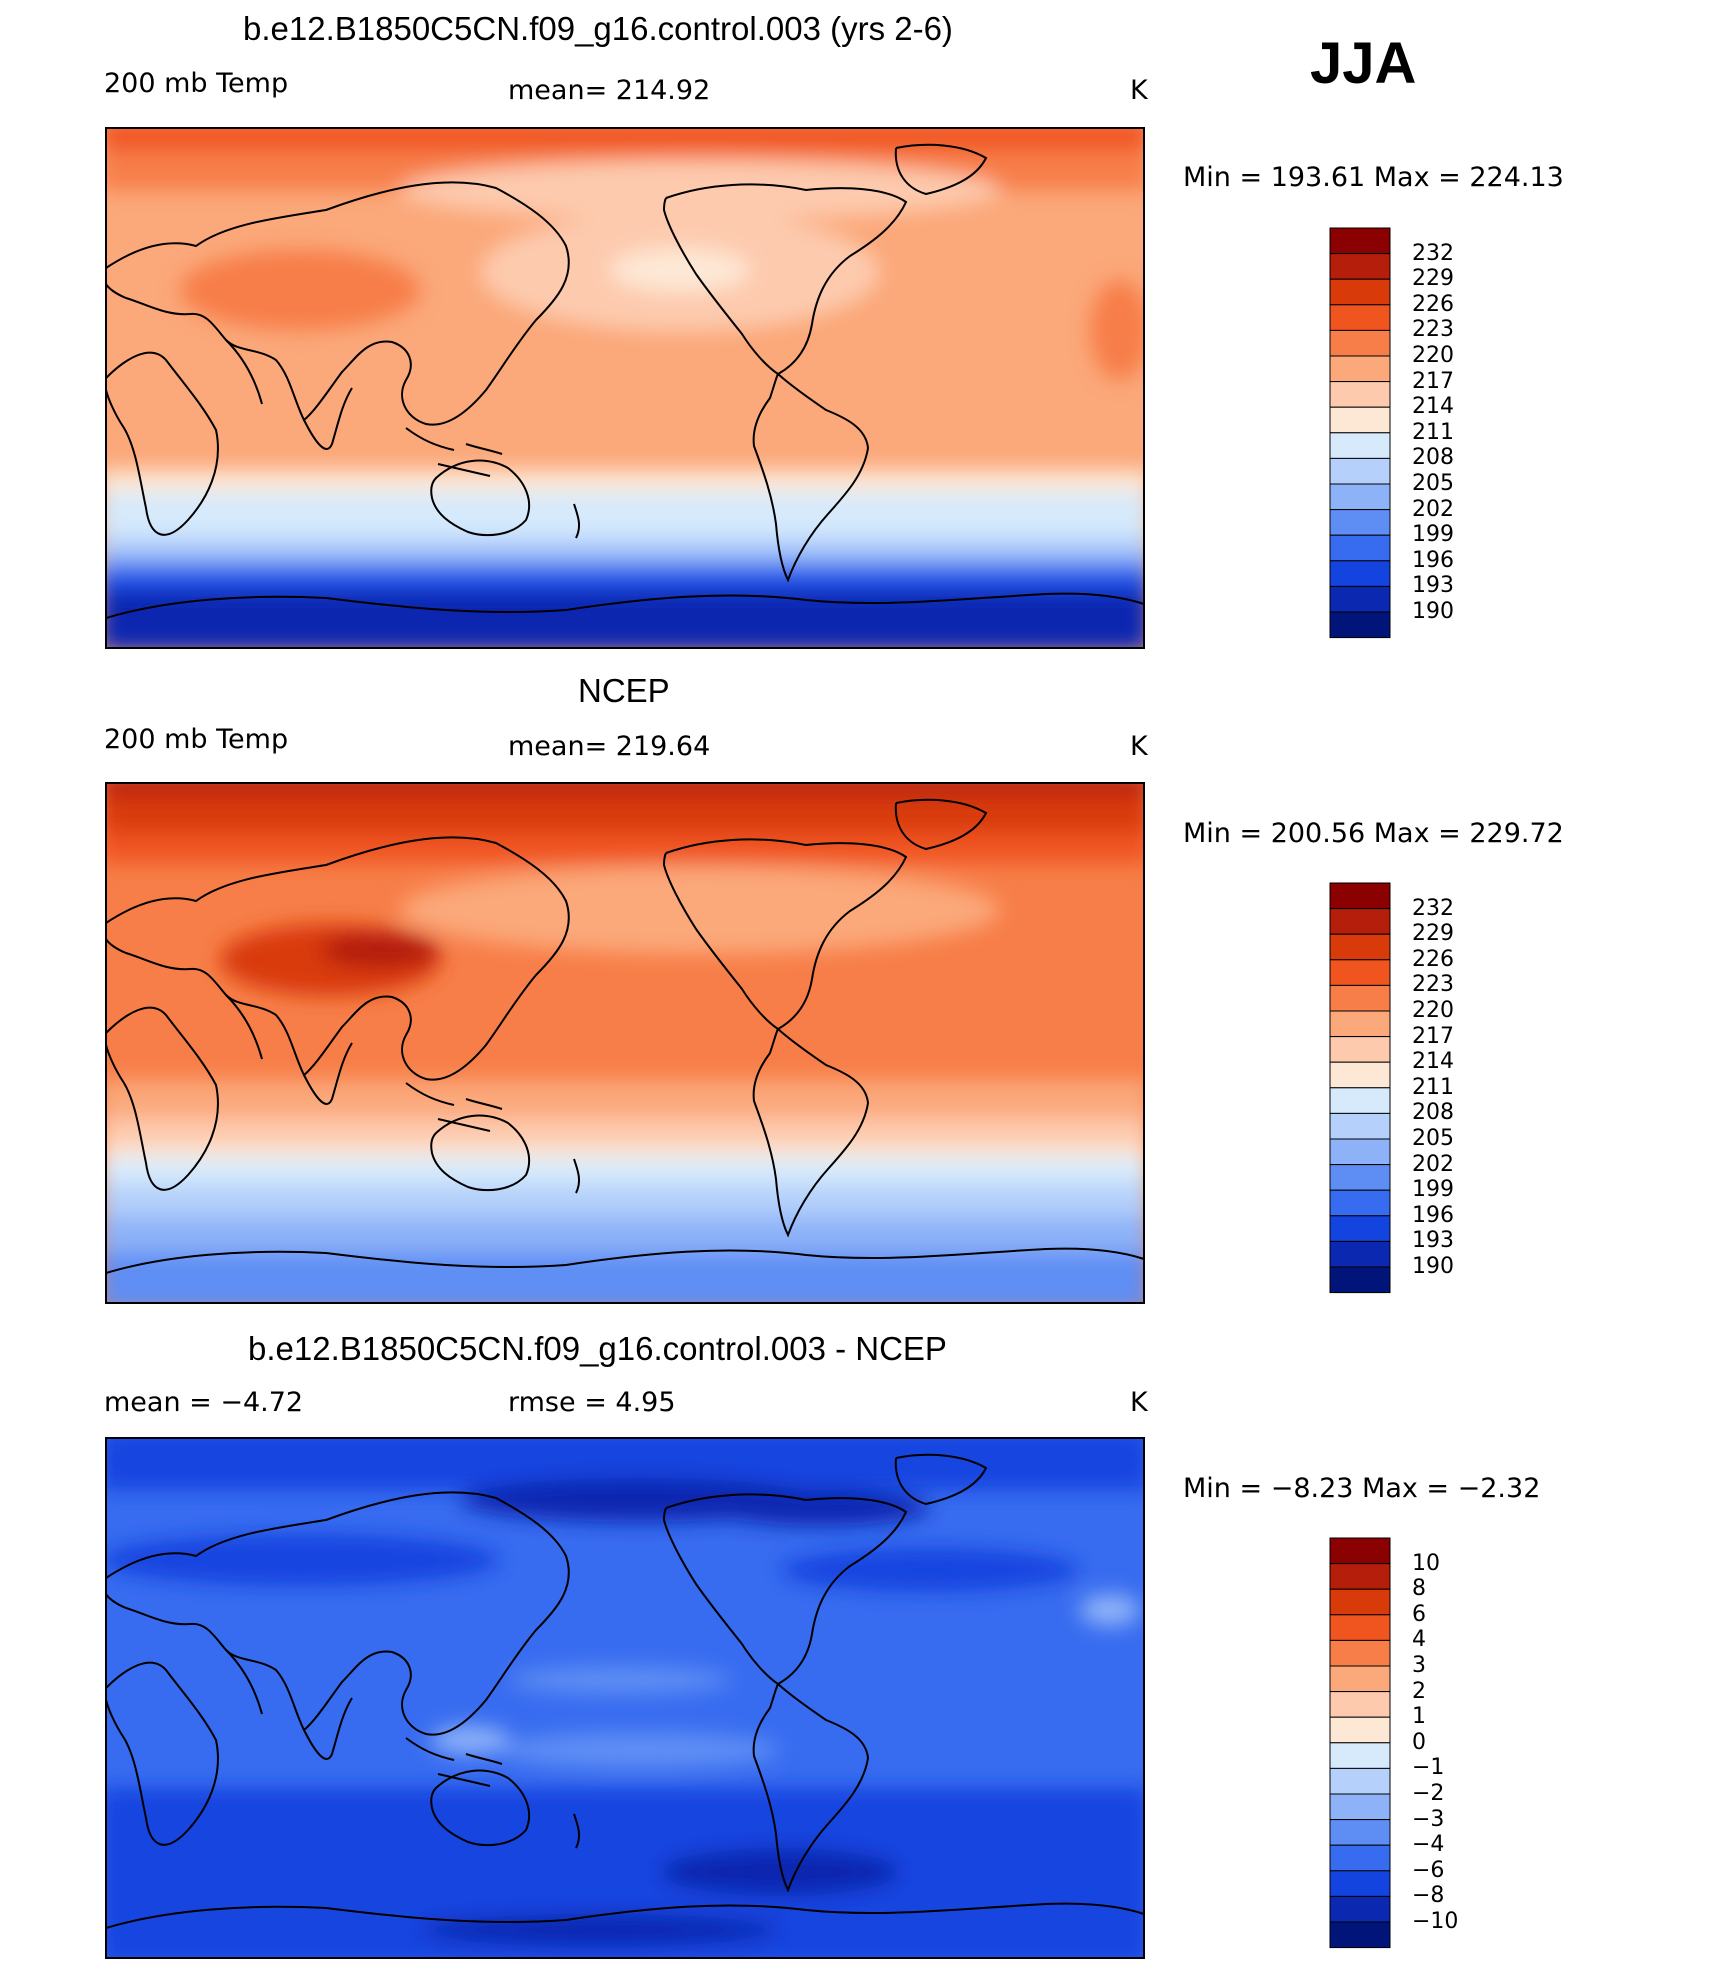 The height and width of the screenshot is (1975, 1710). What do you see at coordinates (1139, 746) in the screenshot?
I see `panel2-units: K` at bounding box center [1139, 746].